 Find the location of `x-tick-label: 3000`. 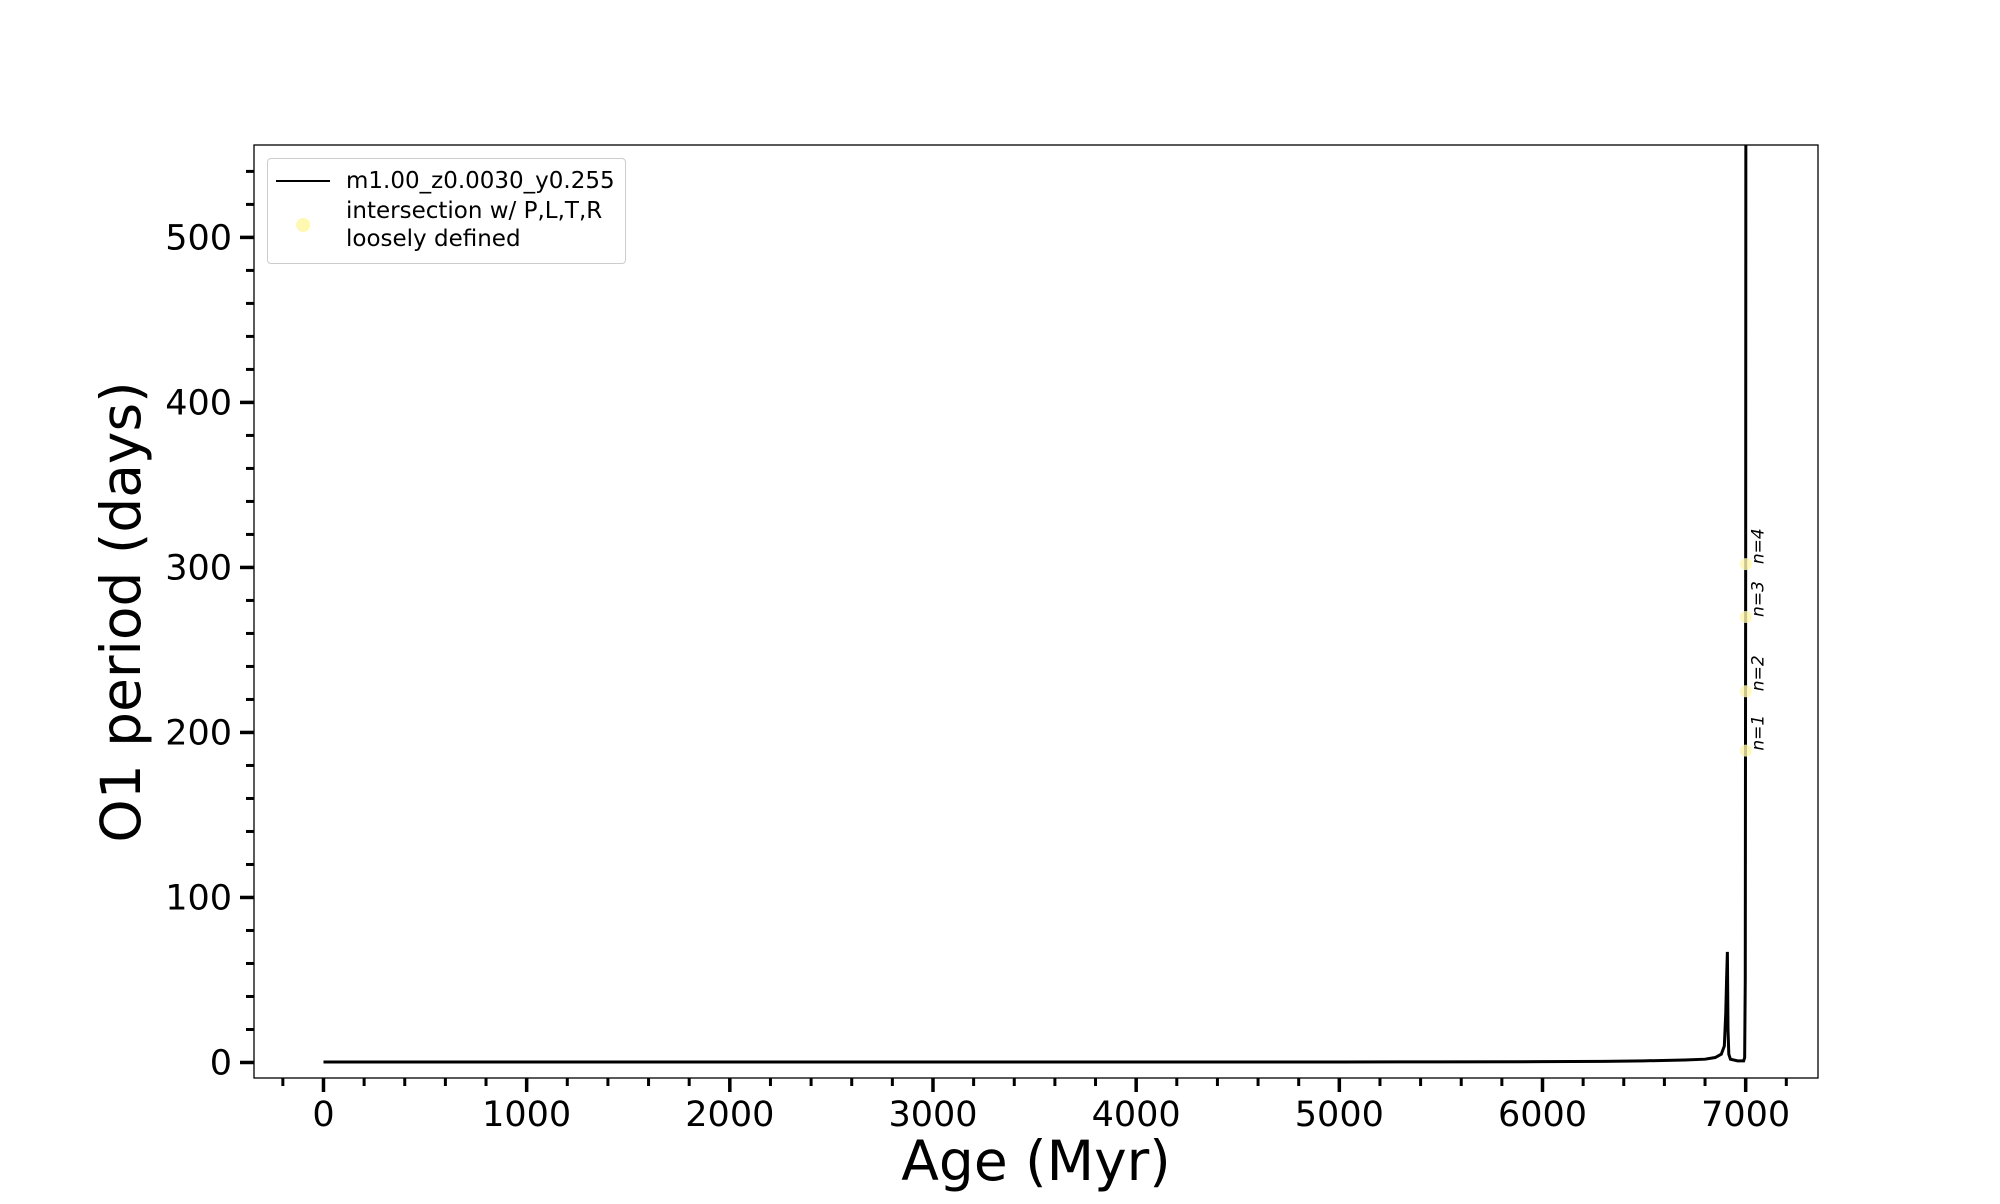

x-tick-label: 3000 is located at coordinates (932, 1115).